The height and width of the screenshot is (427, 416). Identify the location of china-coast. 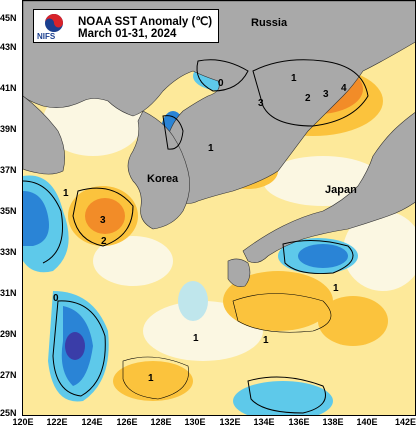
(44, 135).